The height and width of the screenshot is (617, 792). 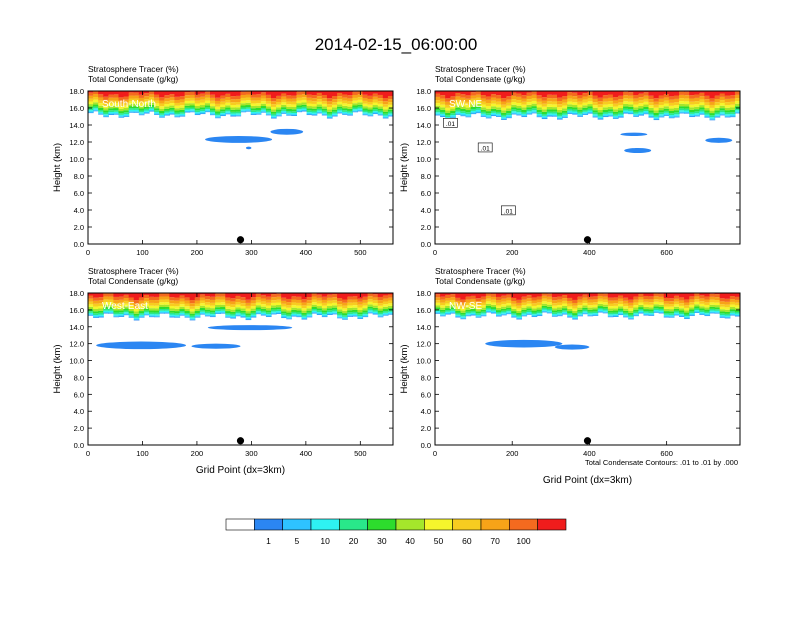 What do you see at coordinates (423, 125) in the screenshot?
I see `y-tick-label: 14.0` at bounding box center [423, 125].